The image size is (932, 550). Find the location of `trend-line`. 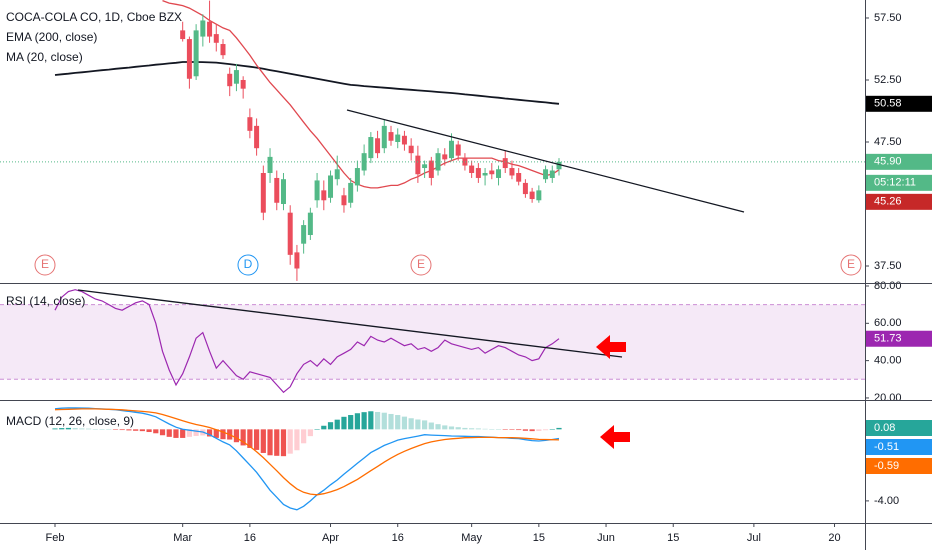

trend-line is located at coordinates (545, 161).